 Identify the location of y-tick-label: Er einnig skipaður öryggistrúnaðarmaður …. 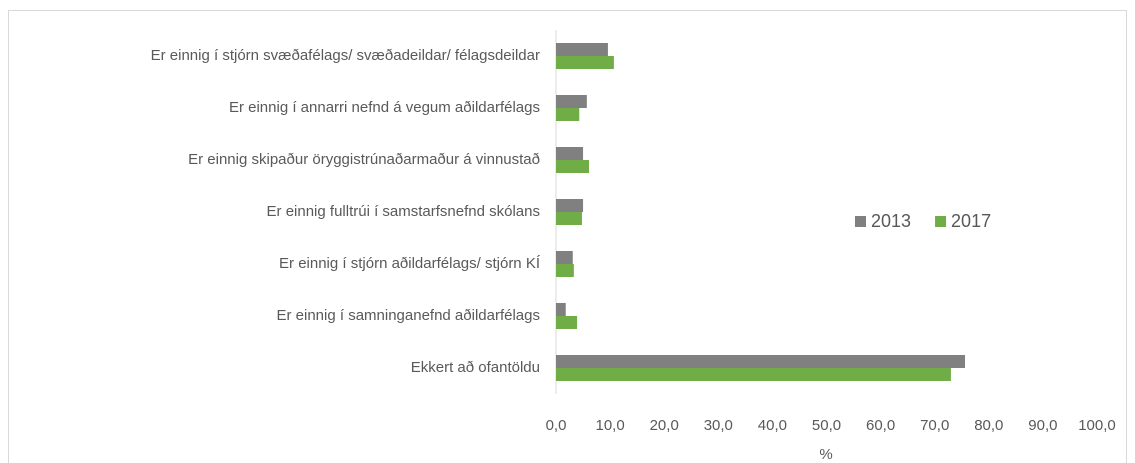
(364, 159).